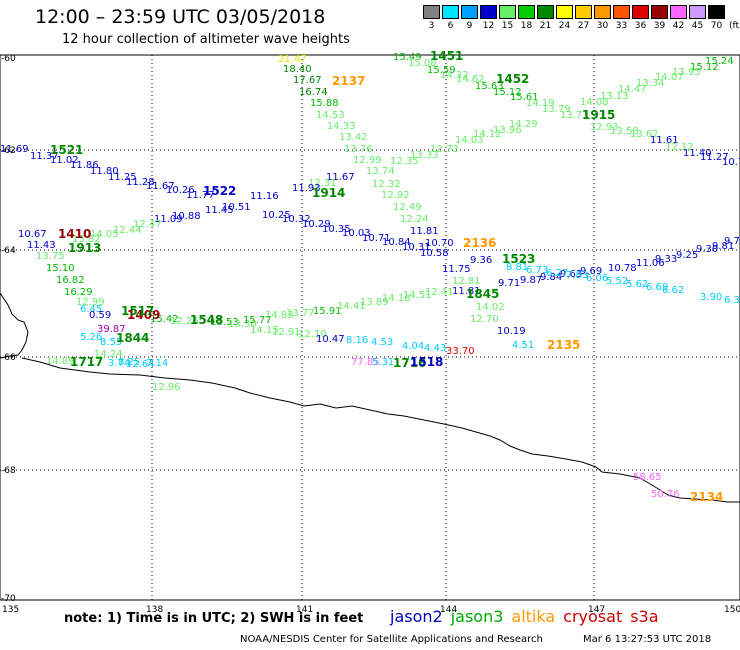 The width and height of the screenshot is (740, 650). Describe the element at coordinates (353, 137) in the screenshot. I see `wave-height-reading: 13.42` at that location.